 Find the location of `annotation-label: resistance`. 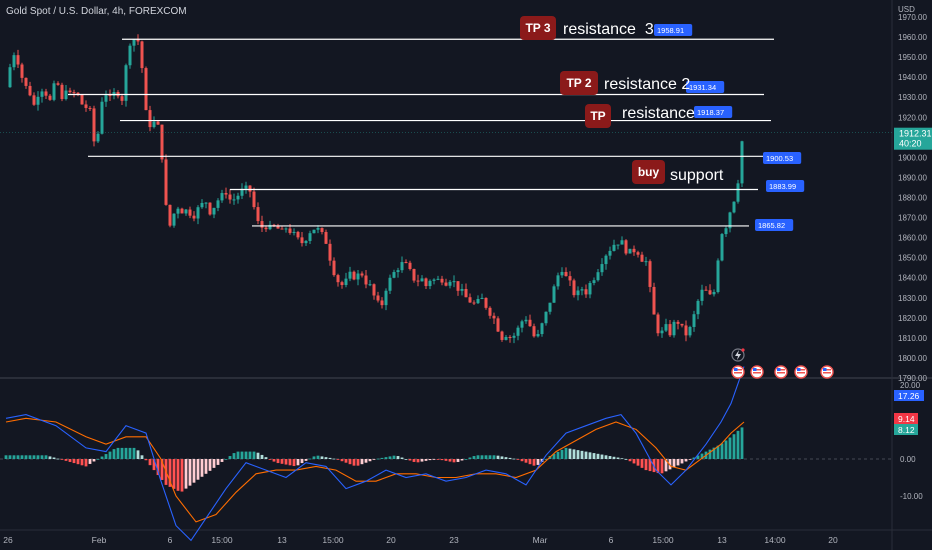

annotation-label: resistance is located at coordinates (658, 113).